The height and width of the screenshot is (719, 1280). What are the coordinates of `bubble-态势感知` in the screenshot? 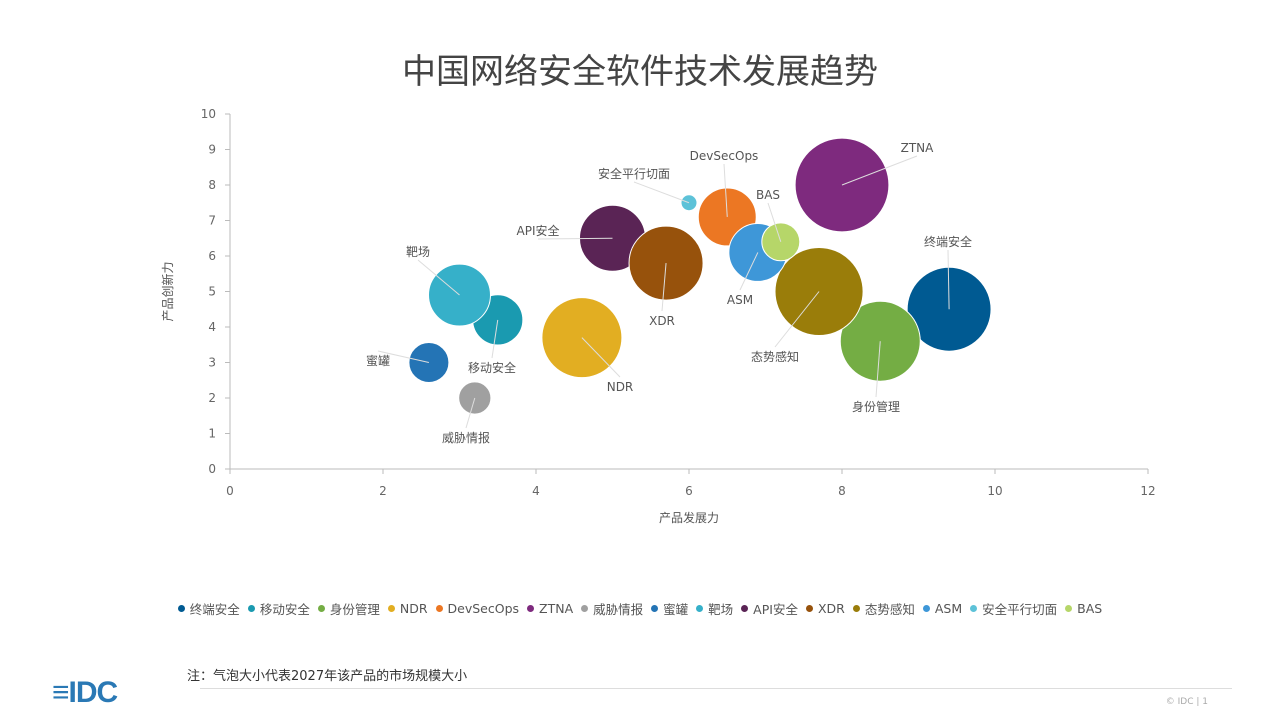 It's located at (819, 291).